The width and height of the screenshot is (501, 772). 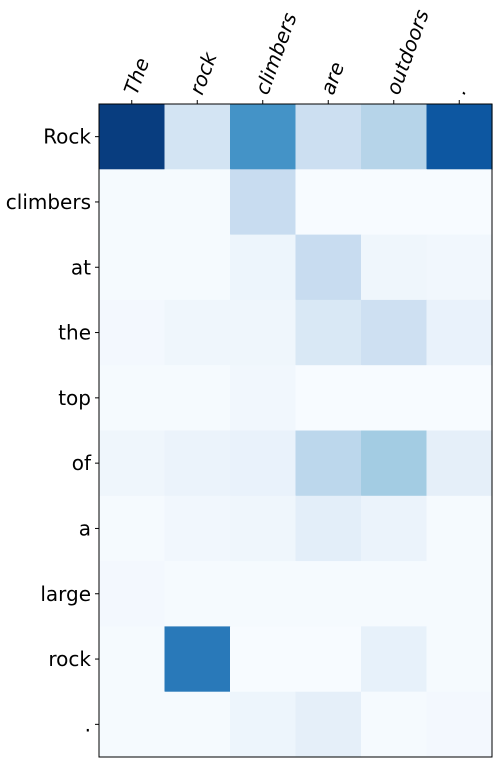 What do you see at coordinates (82, 463) in the screenshot?
I see `y-tick-label: of` at bounding box center [82, 463].